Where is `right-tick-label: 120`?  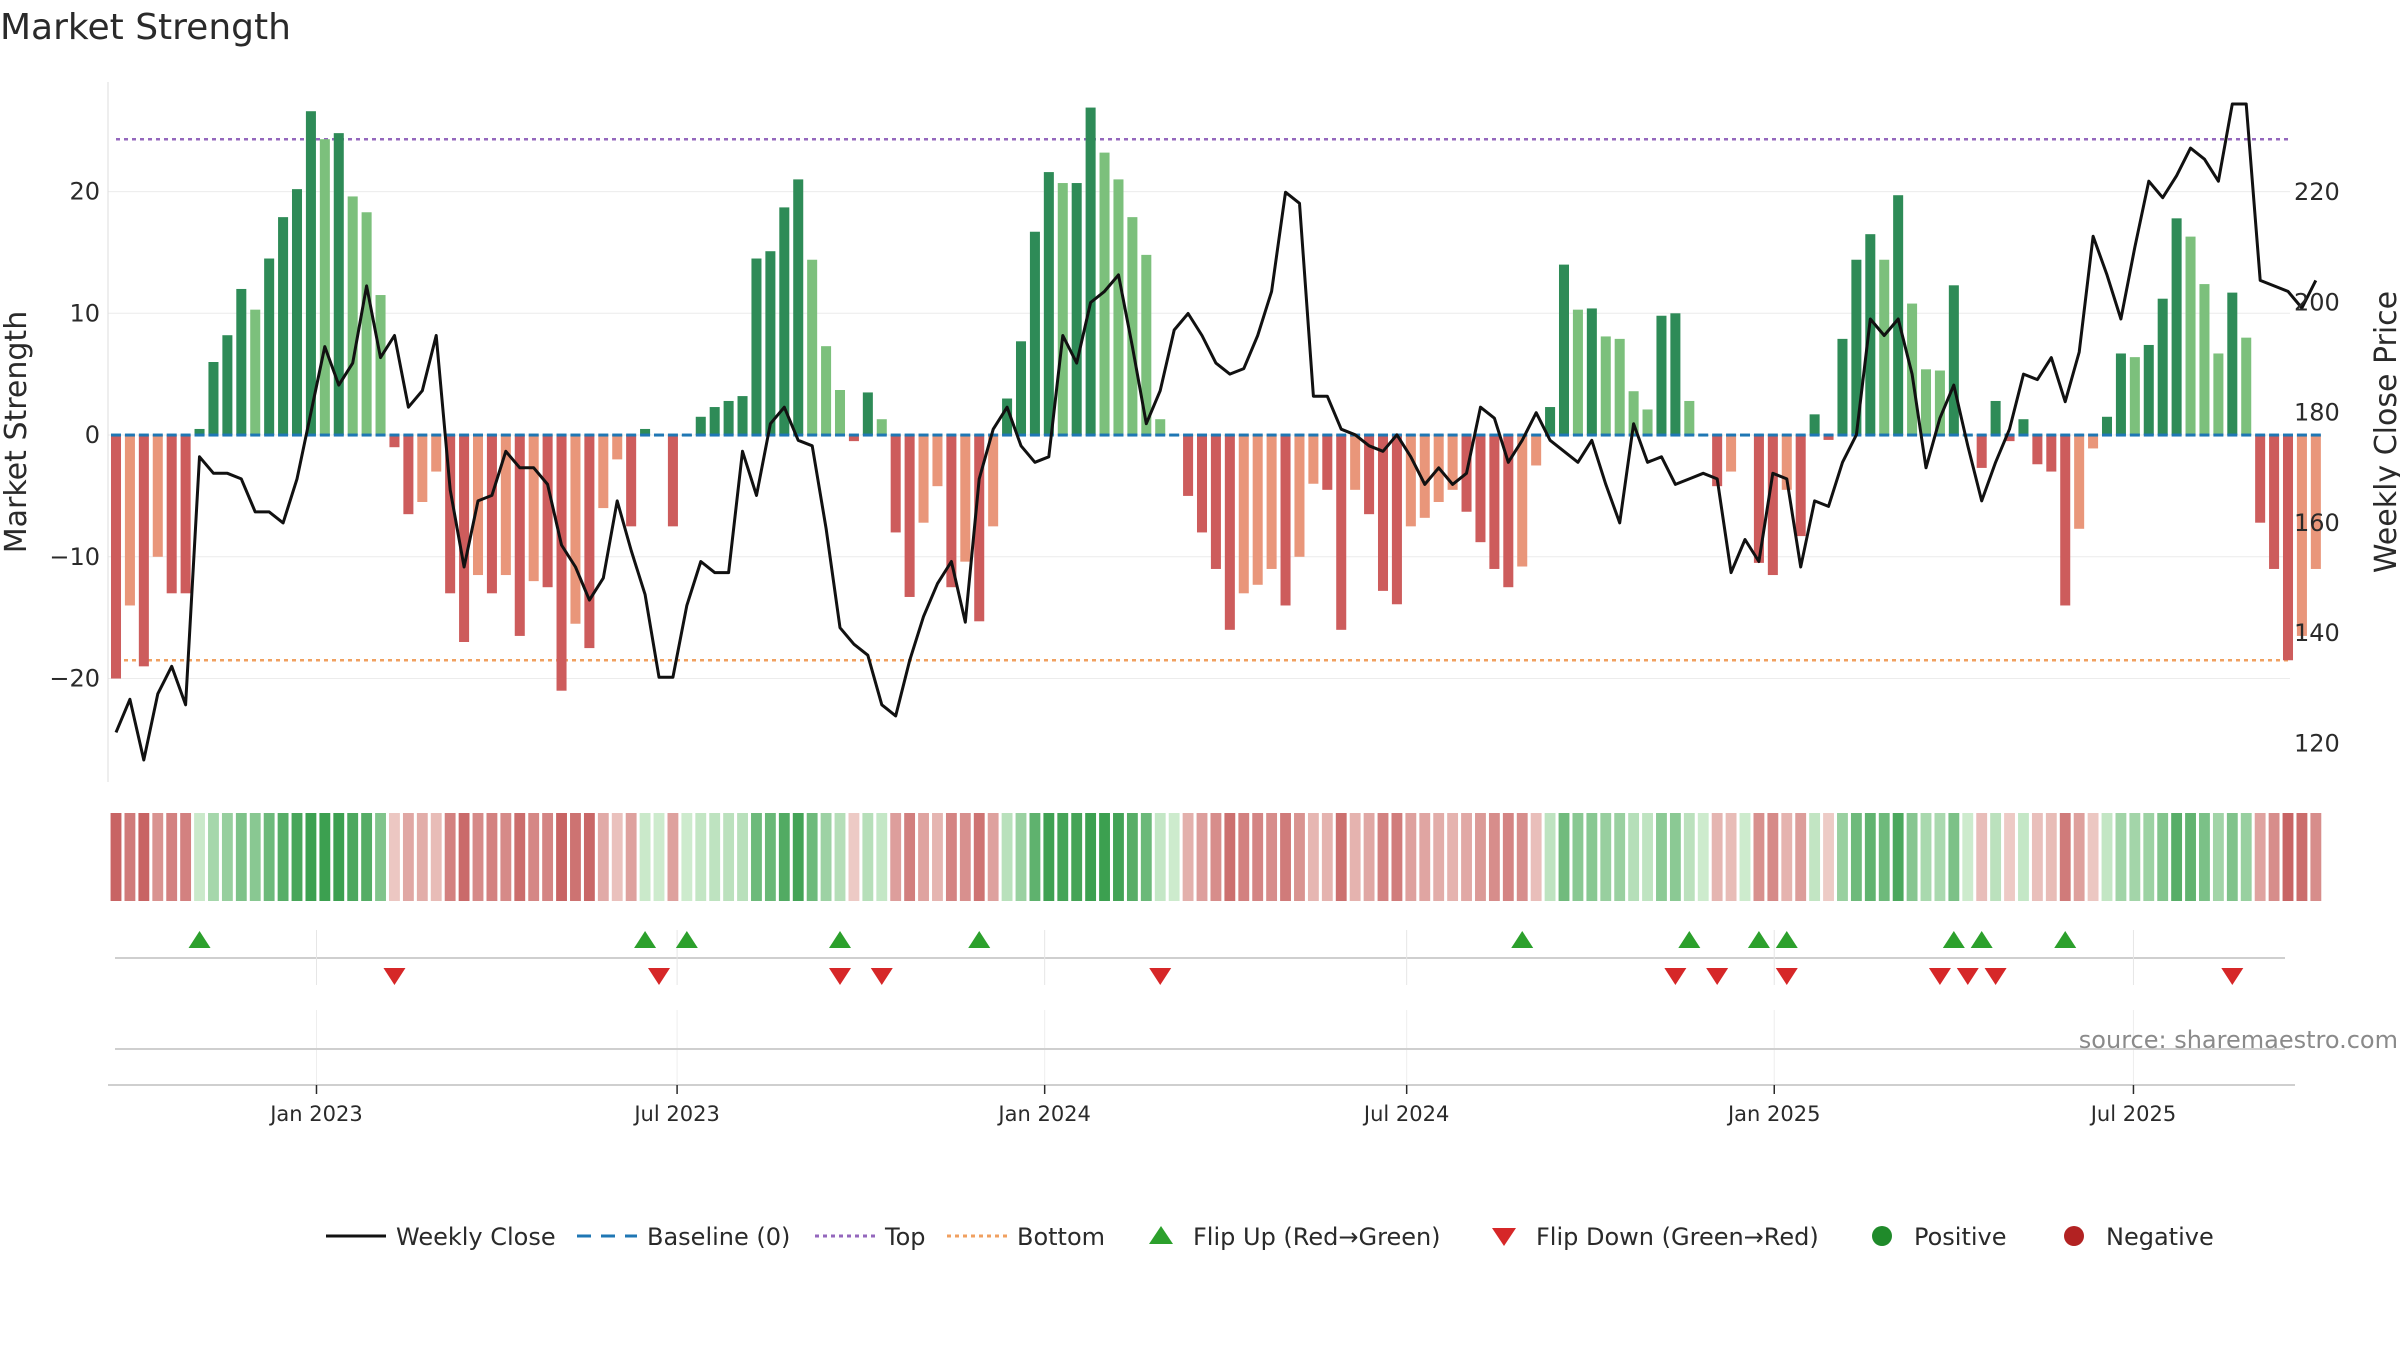 right-tick-label: 120 is located at coordinates (2317, 743).